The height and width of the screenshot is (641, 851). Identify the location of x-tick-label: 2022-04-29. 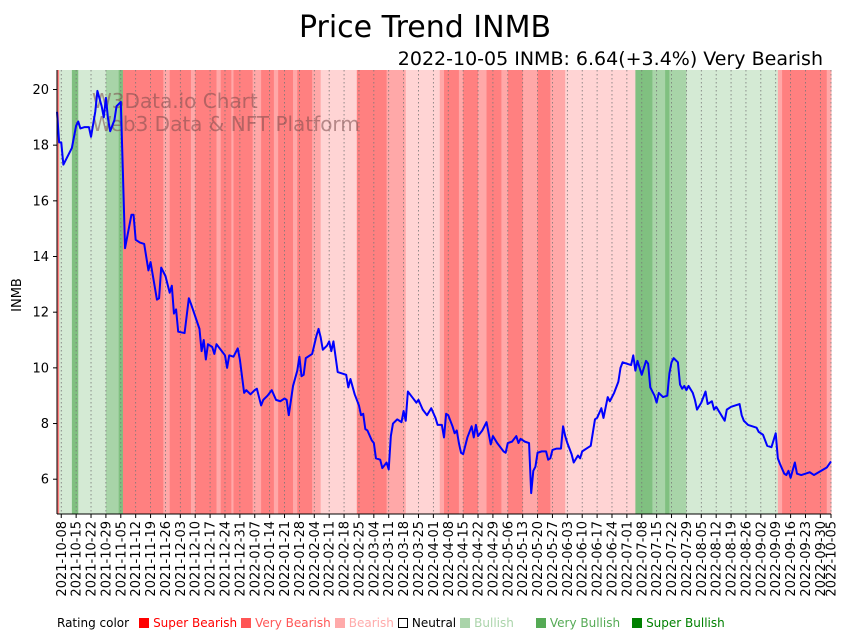
(493, 559).